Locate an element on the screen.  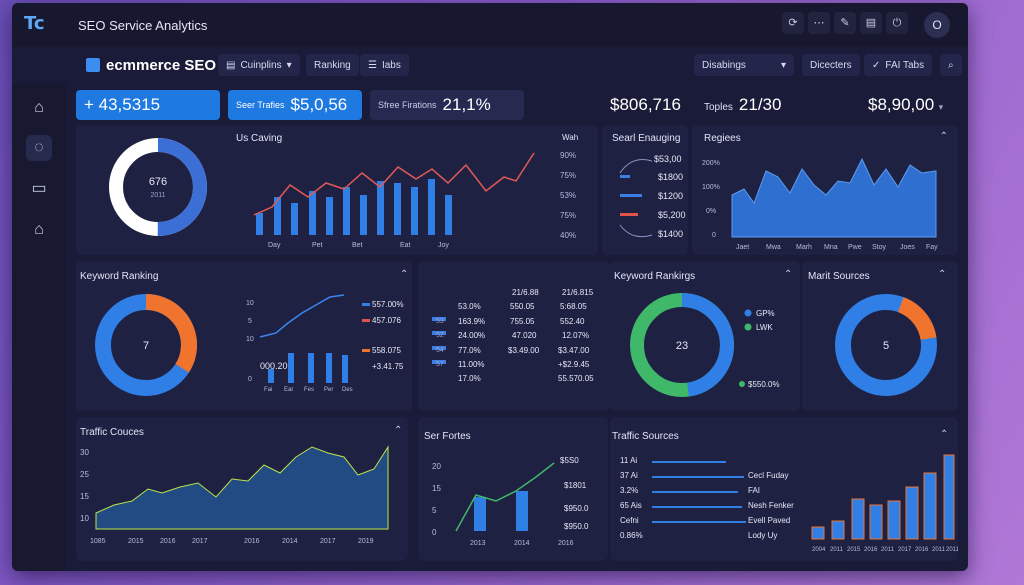
y-tick: 75% is located at coordinates (568, 215).